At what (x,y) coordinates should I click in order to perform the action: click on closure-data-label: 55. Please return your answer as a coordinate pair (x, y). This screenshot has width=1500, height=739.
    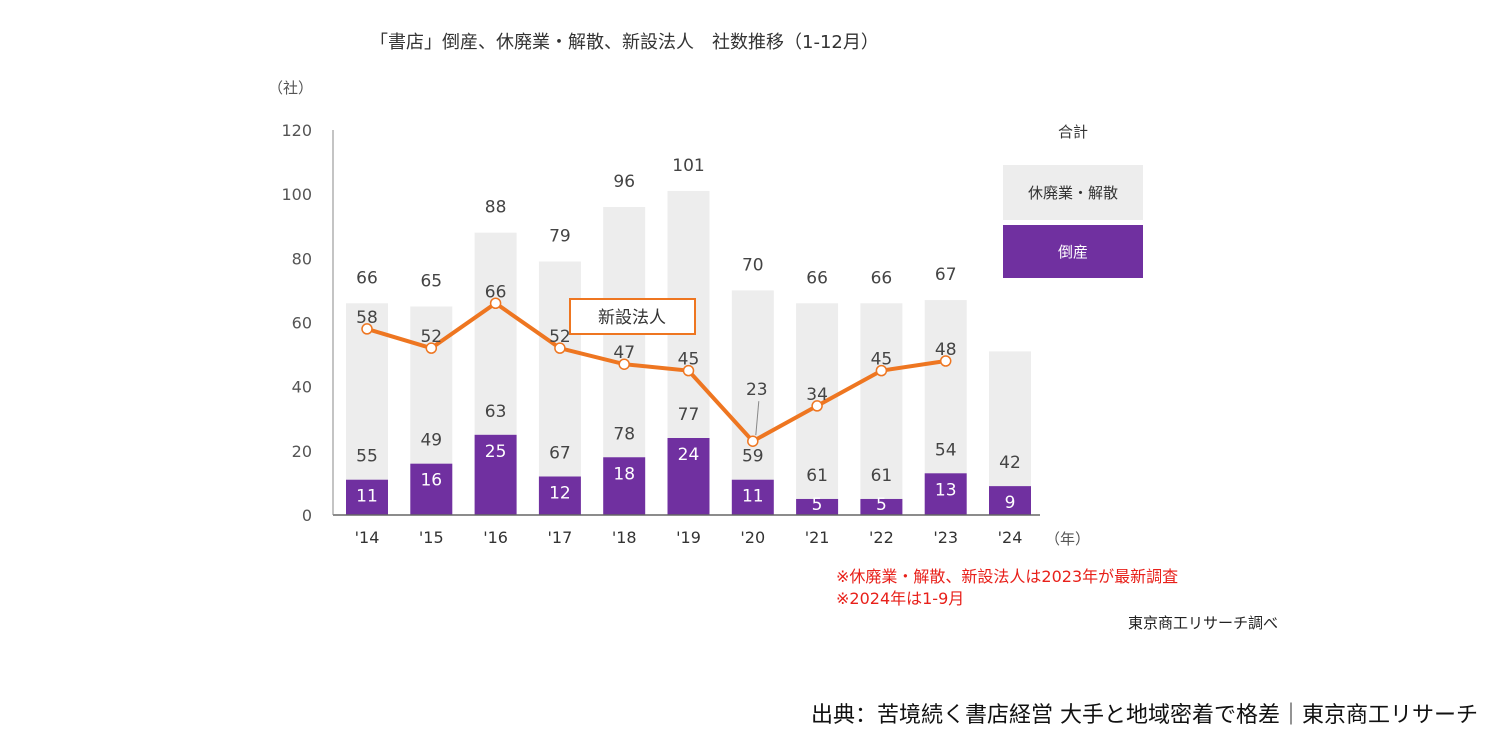
    Looking at the image, I should click on (367, 457).